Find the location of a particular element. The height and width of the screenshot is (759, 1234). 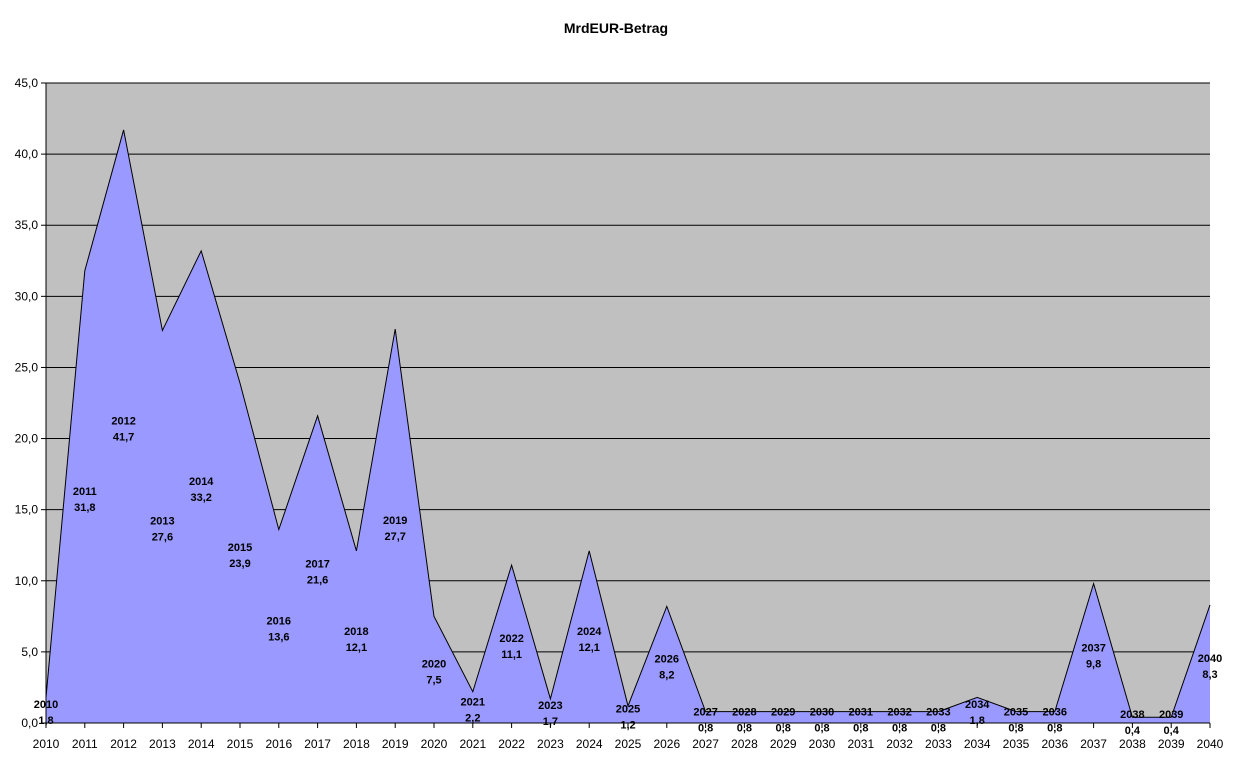

data-label-category: 2027 is located at coordinates (705, 712).